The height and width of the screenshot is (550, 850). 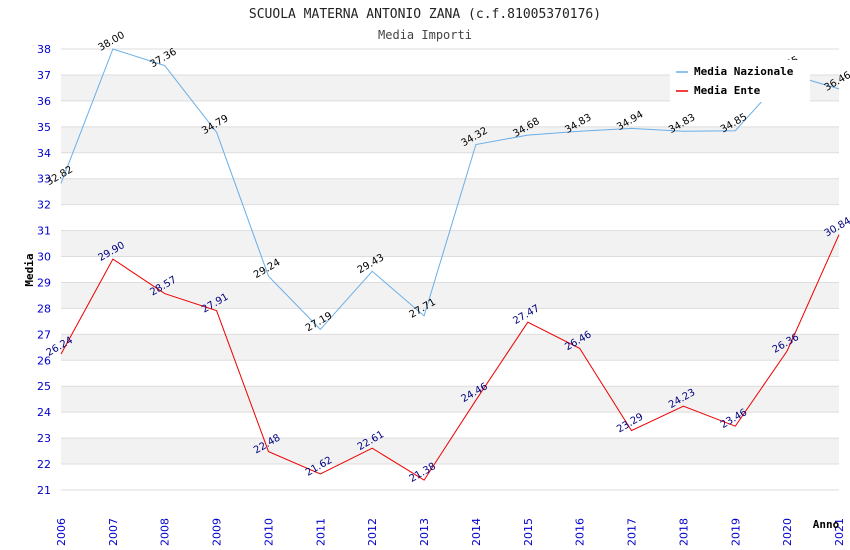 I want to click on x-tick-label: 2007, so click(x=113, y=532).